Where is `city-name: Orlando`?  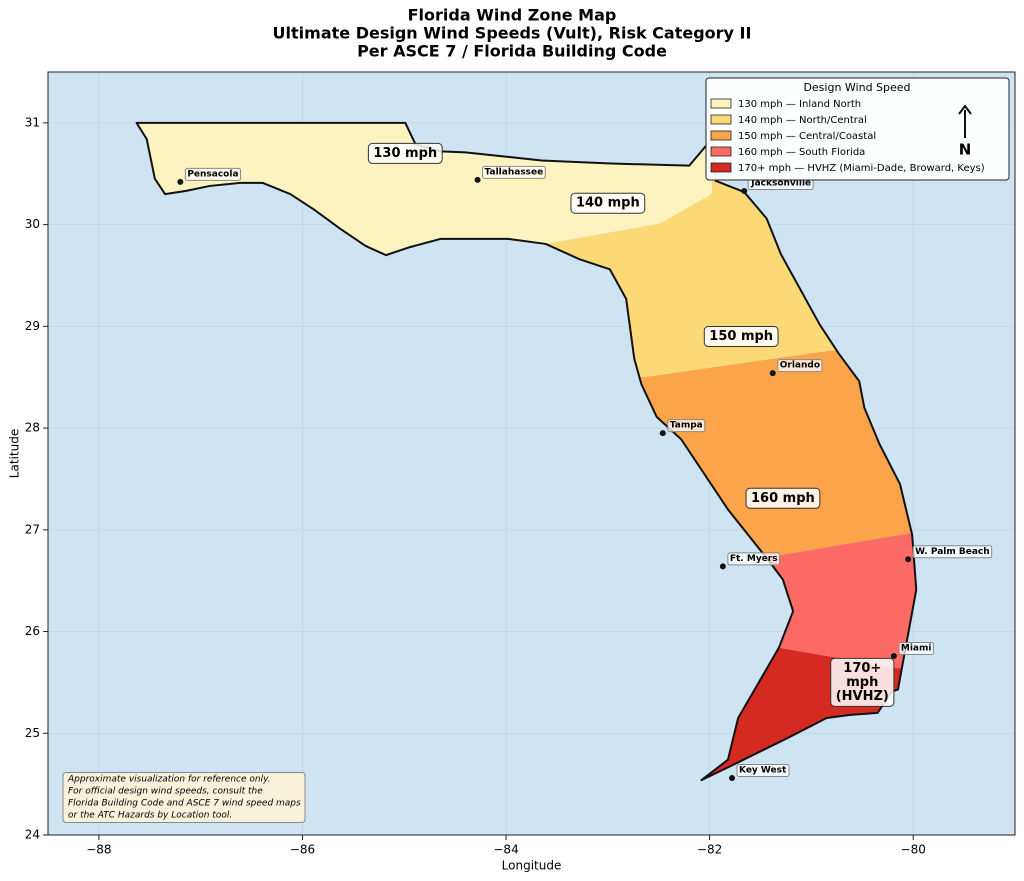 city-name: Orlando is located at coordinates (800, 366).